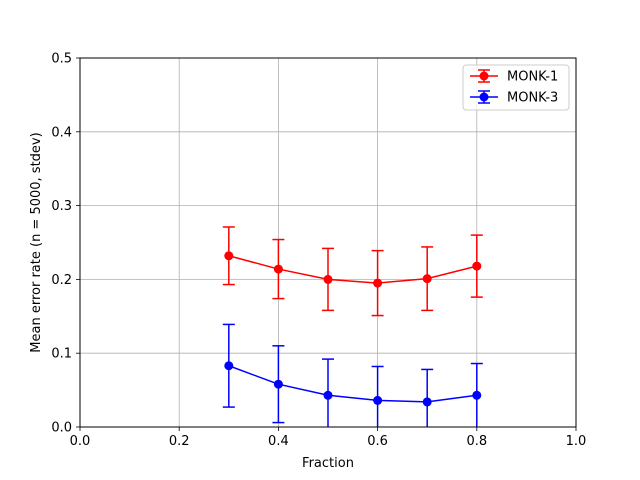 The image size is (640, 480). What do you see at coordinates (576, 441) in the screenshot?
I see `x-tick-label: 1.0` at bounding box center [576, 441].